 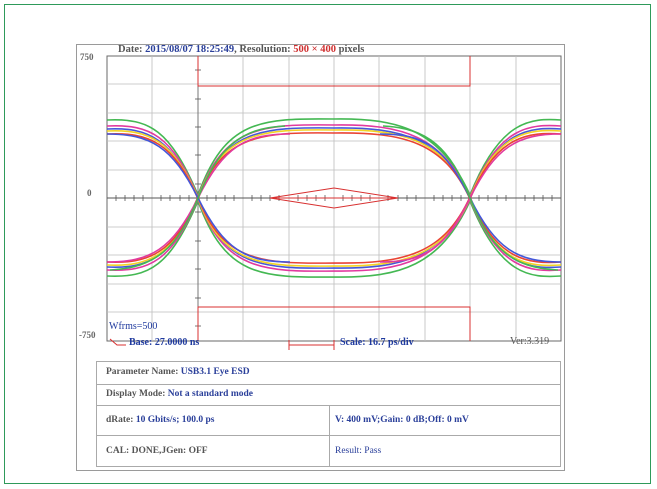 What do you see at coordinates (210, 394) in the screenshot?
I see `display-value: Not a standard mode` at bounding box center [210, 394].